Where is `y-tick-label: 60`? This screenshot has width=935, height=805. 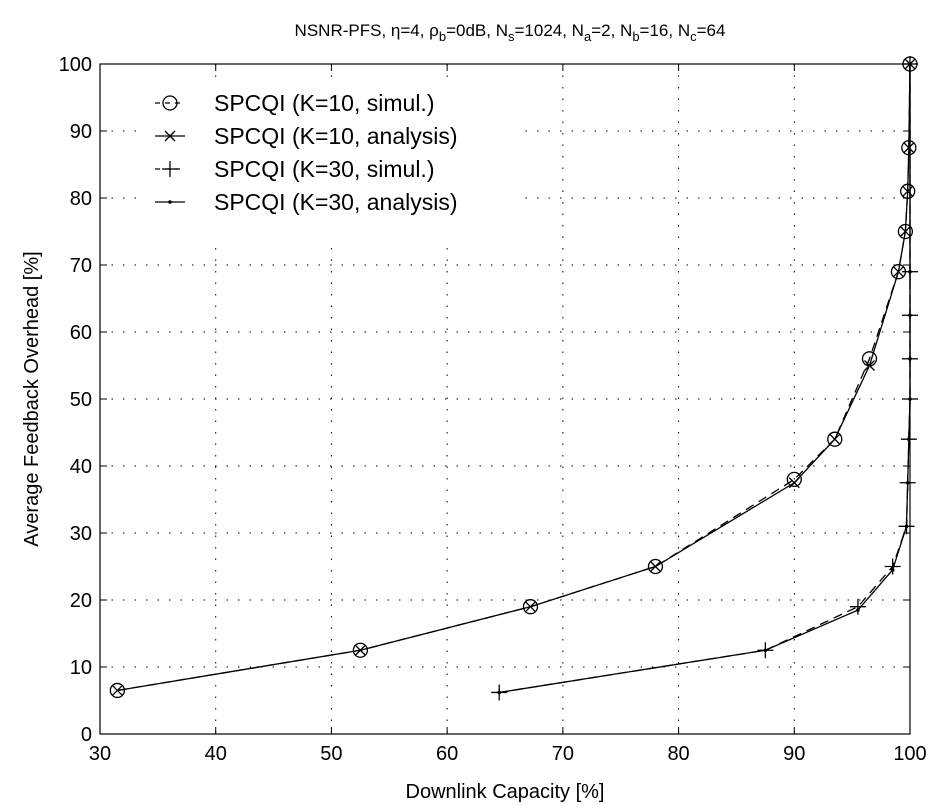
y-tick-label: 60 is located at coordinates (81, 333).